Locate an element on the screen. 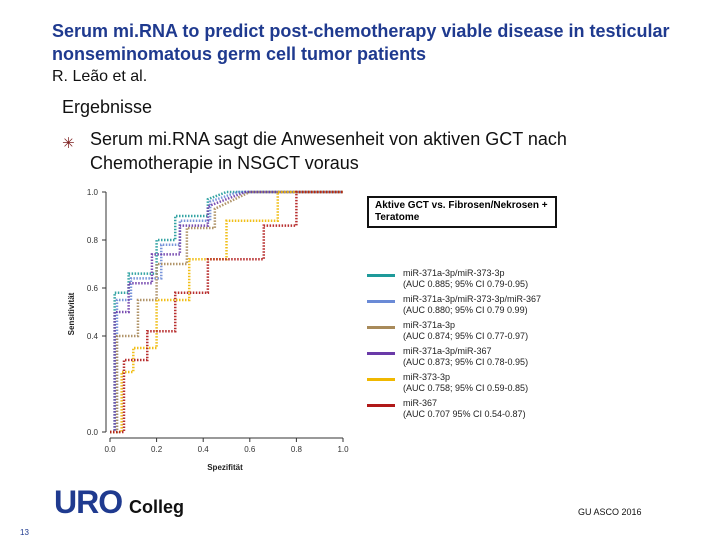 Image resolution: width=720 pixels, height=540 pixels. roc-series-line is located at coordinates (226, 312).